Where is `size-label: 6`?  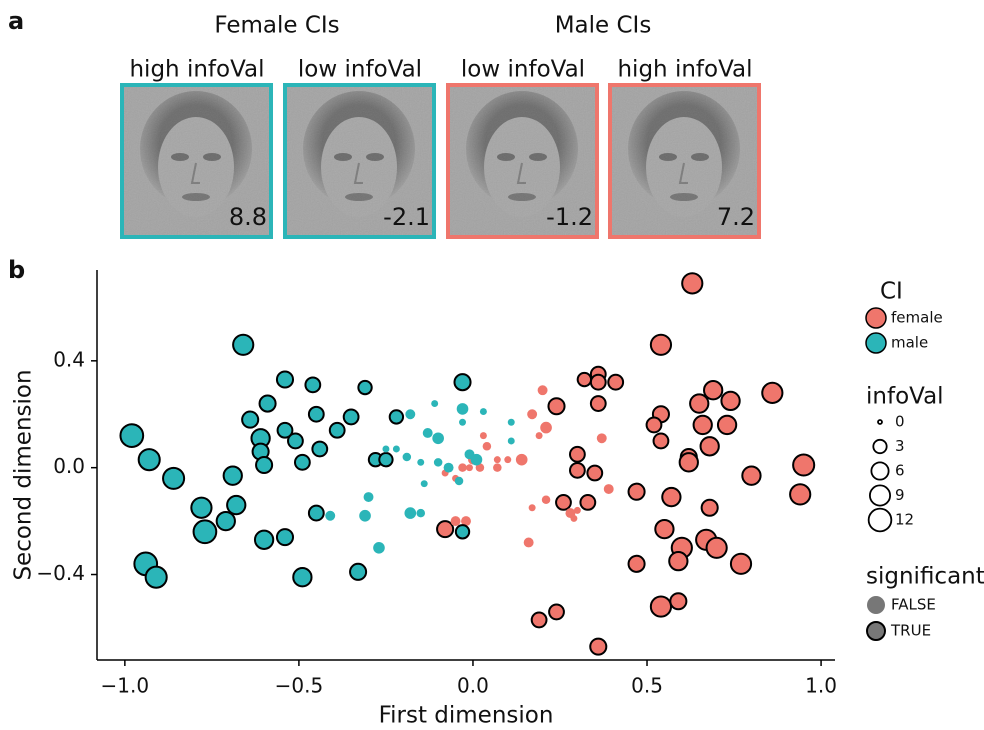 size-label: 6 is located at coordinates (900, 471).